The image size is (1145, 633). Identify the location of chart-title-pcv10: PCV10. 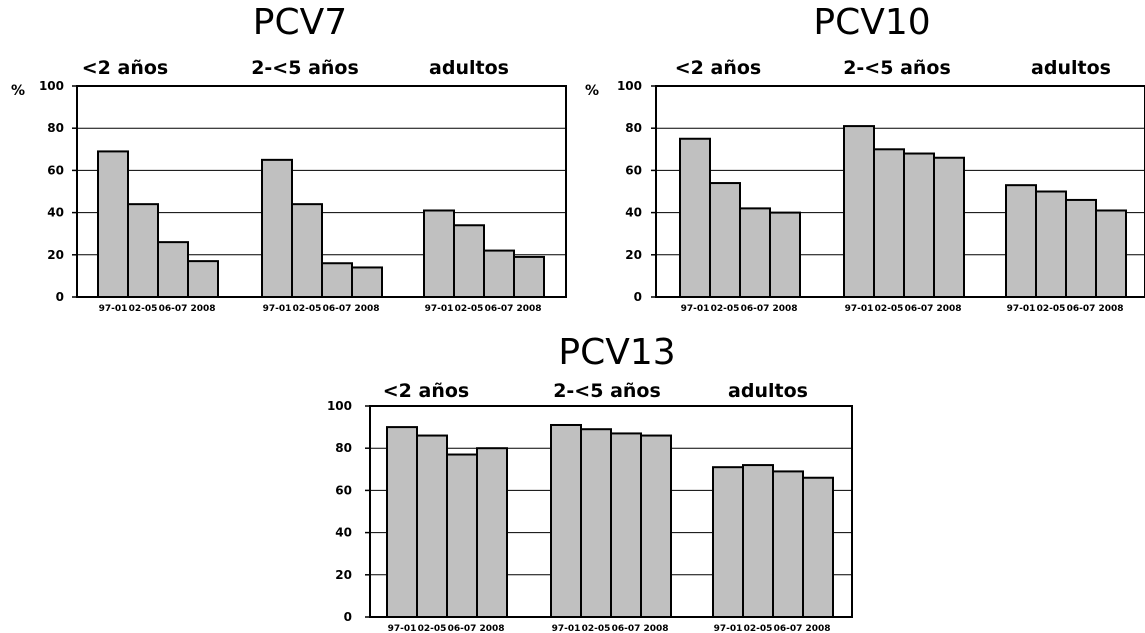
(872, 22).